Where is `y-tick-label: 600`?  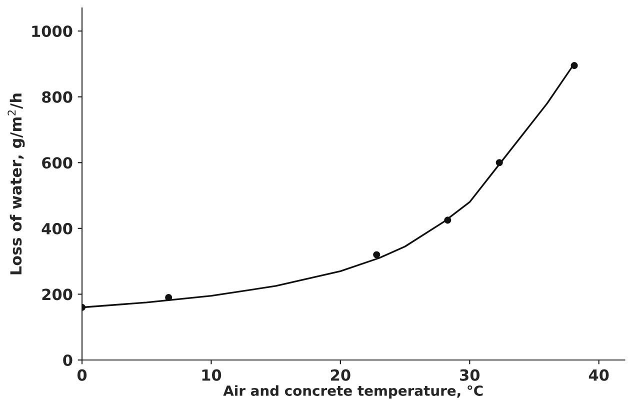 y-tick-label: 600 is located at coordinates (57, 163).